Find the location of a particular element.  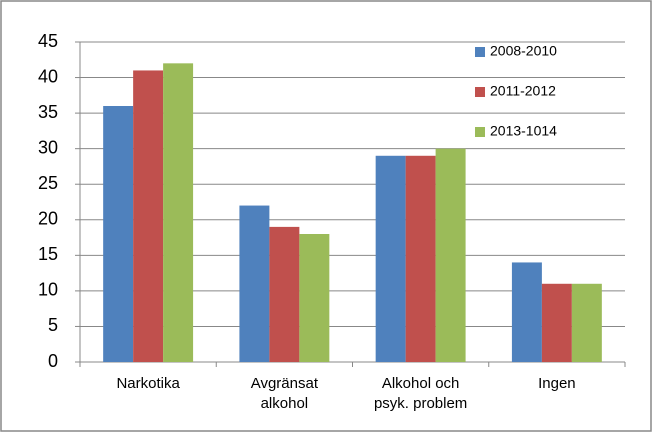

y-tick-label: 30 is located at coordinates (48, 147).